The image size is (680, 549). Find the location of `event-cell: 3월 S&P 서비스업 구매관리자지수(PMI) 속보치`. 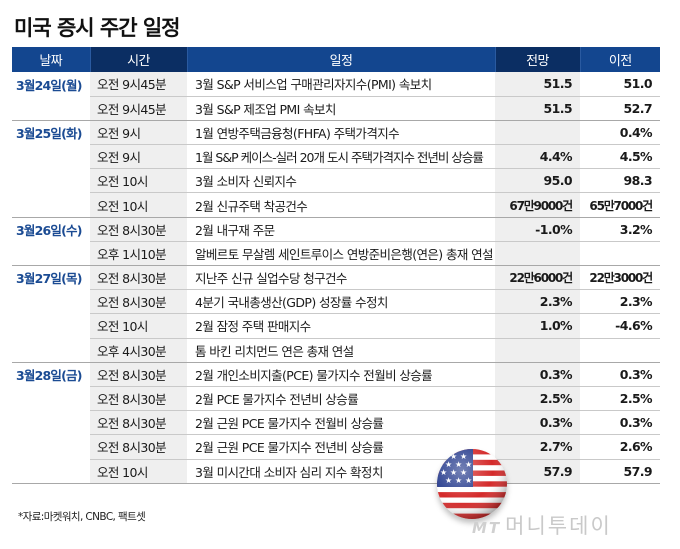

event-cell: 3월 S&P 서비스업 구매관리자지수(PMI) 속보치 is located at coordinates (341, 84).